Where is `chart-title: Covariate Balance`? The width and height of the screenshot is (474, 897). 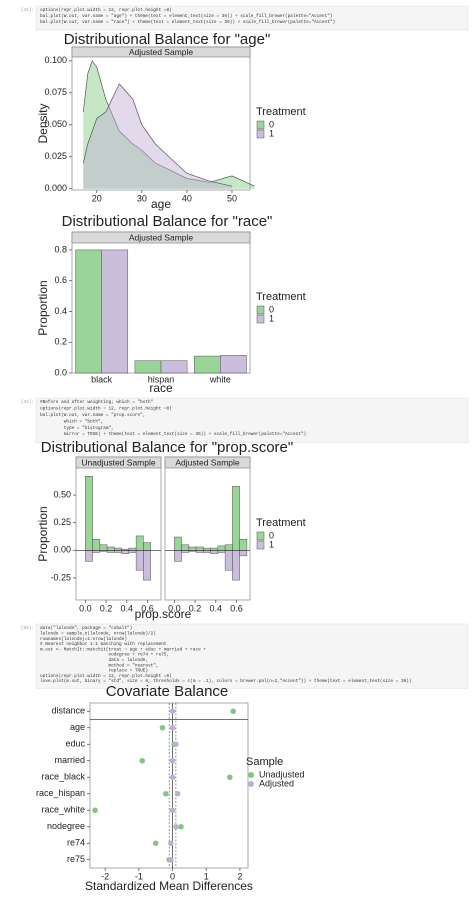
chart-title: Covariate Balance is located at coordinates (167, 691).